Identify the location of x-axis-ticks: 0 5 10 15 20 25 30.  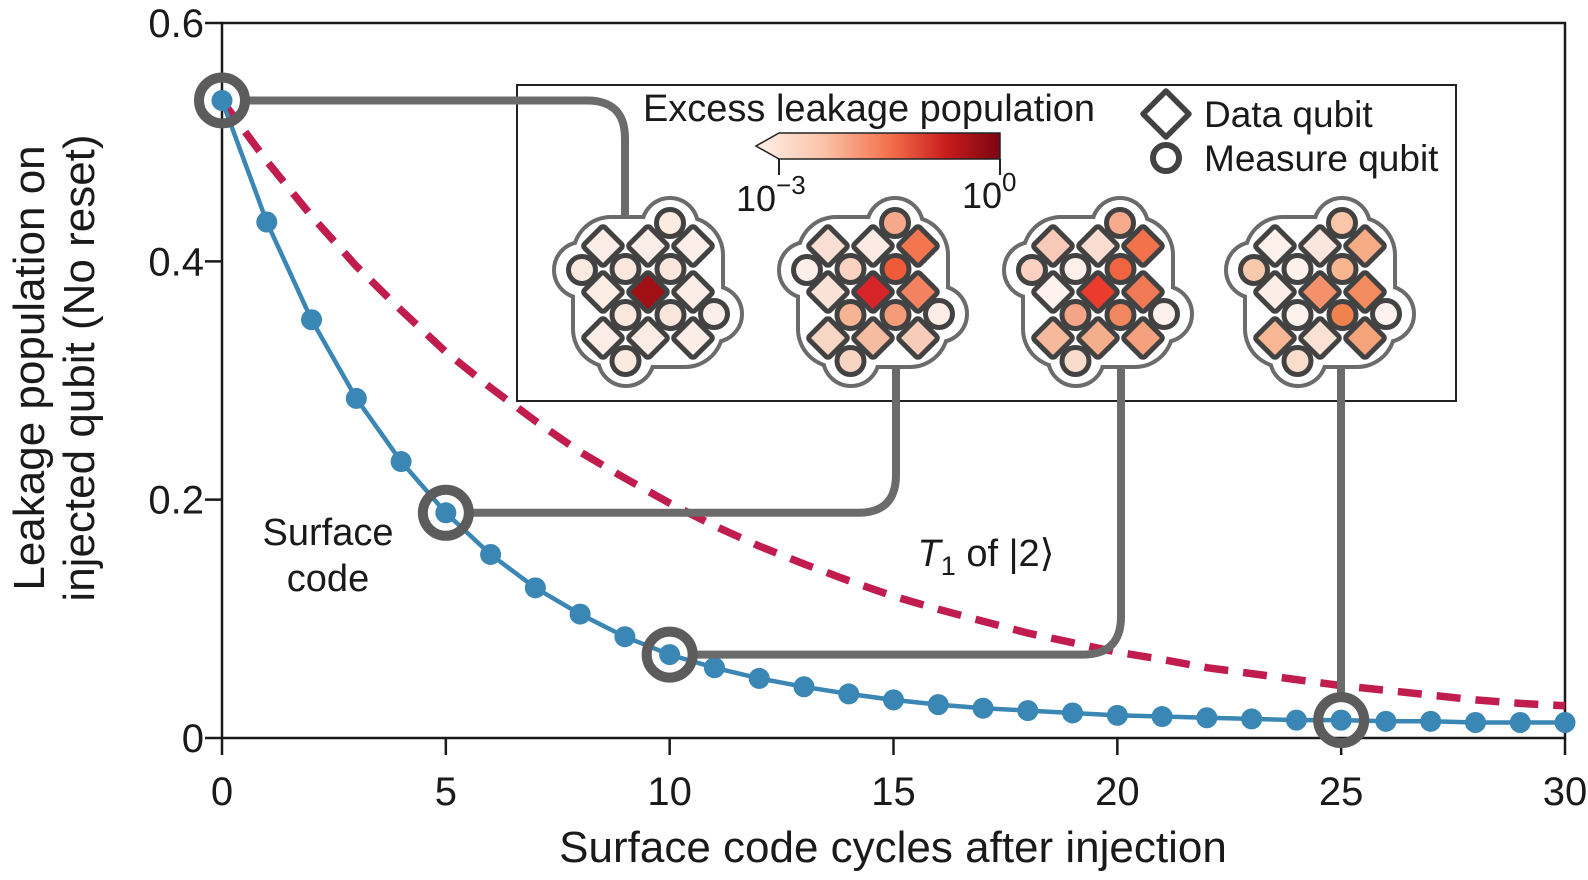
(899, 776).